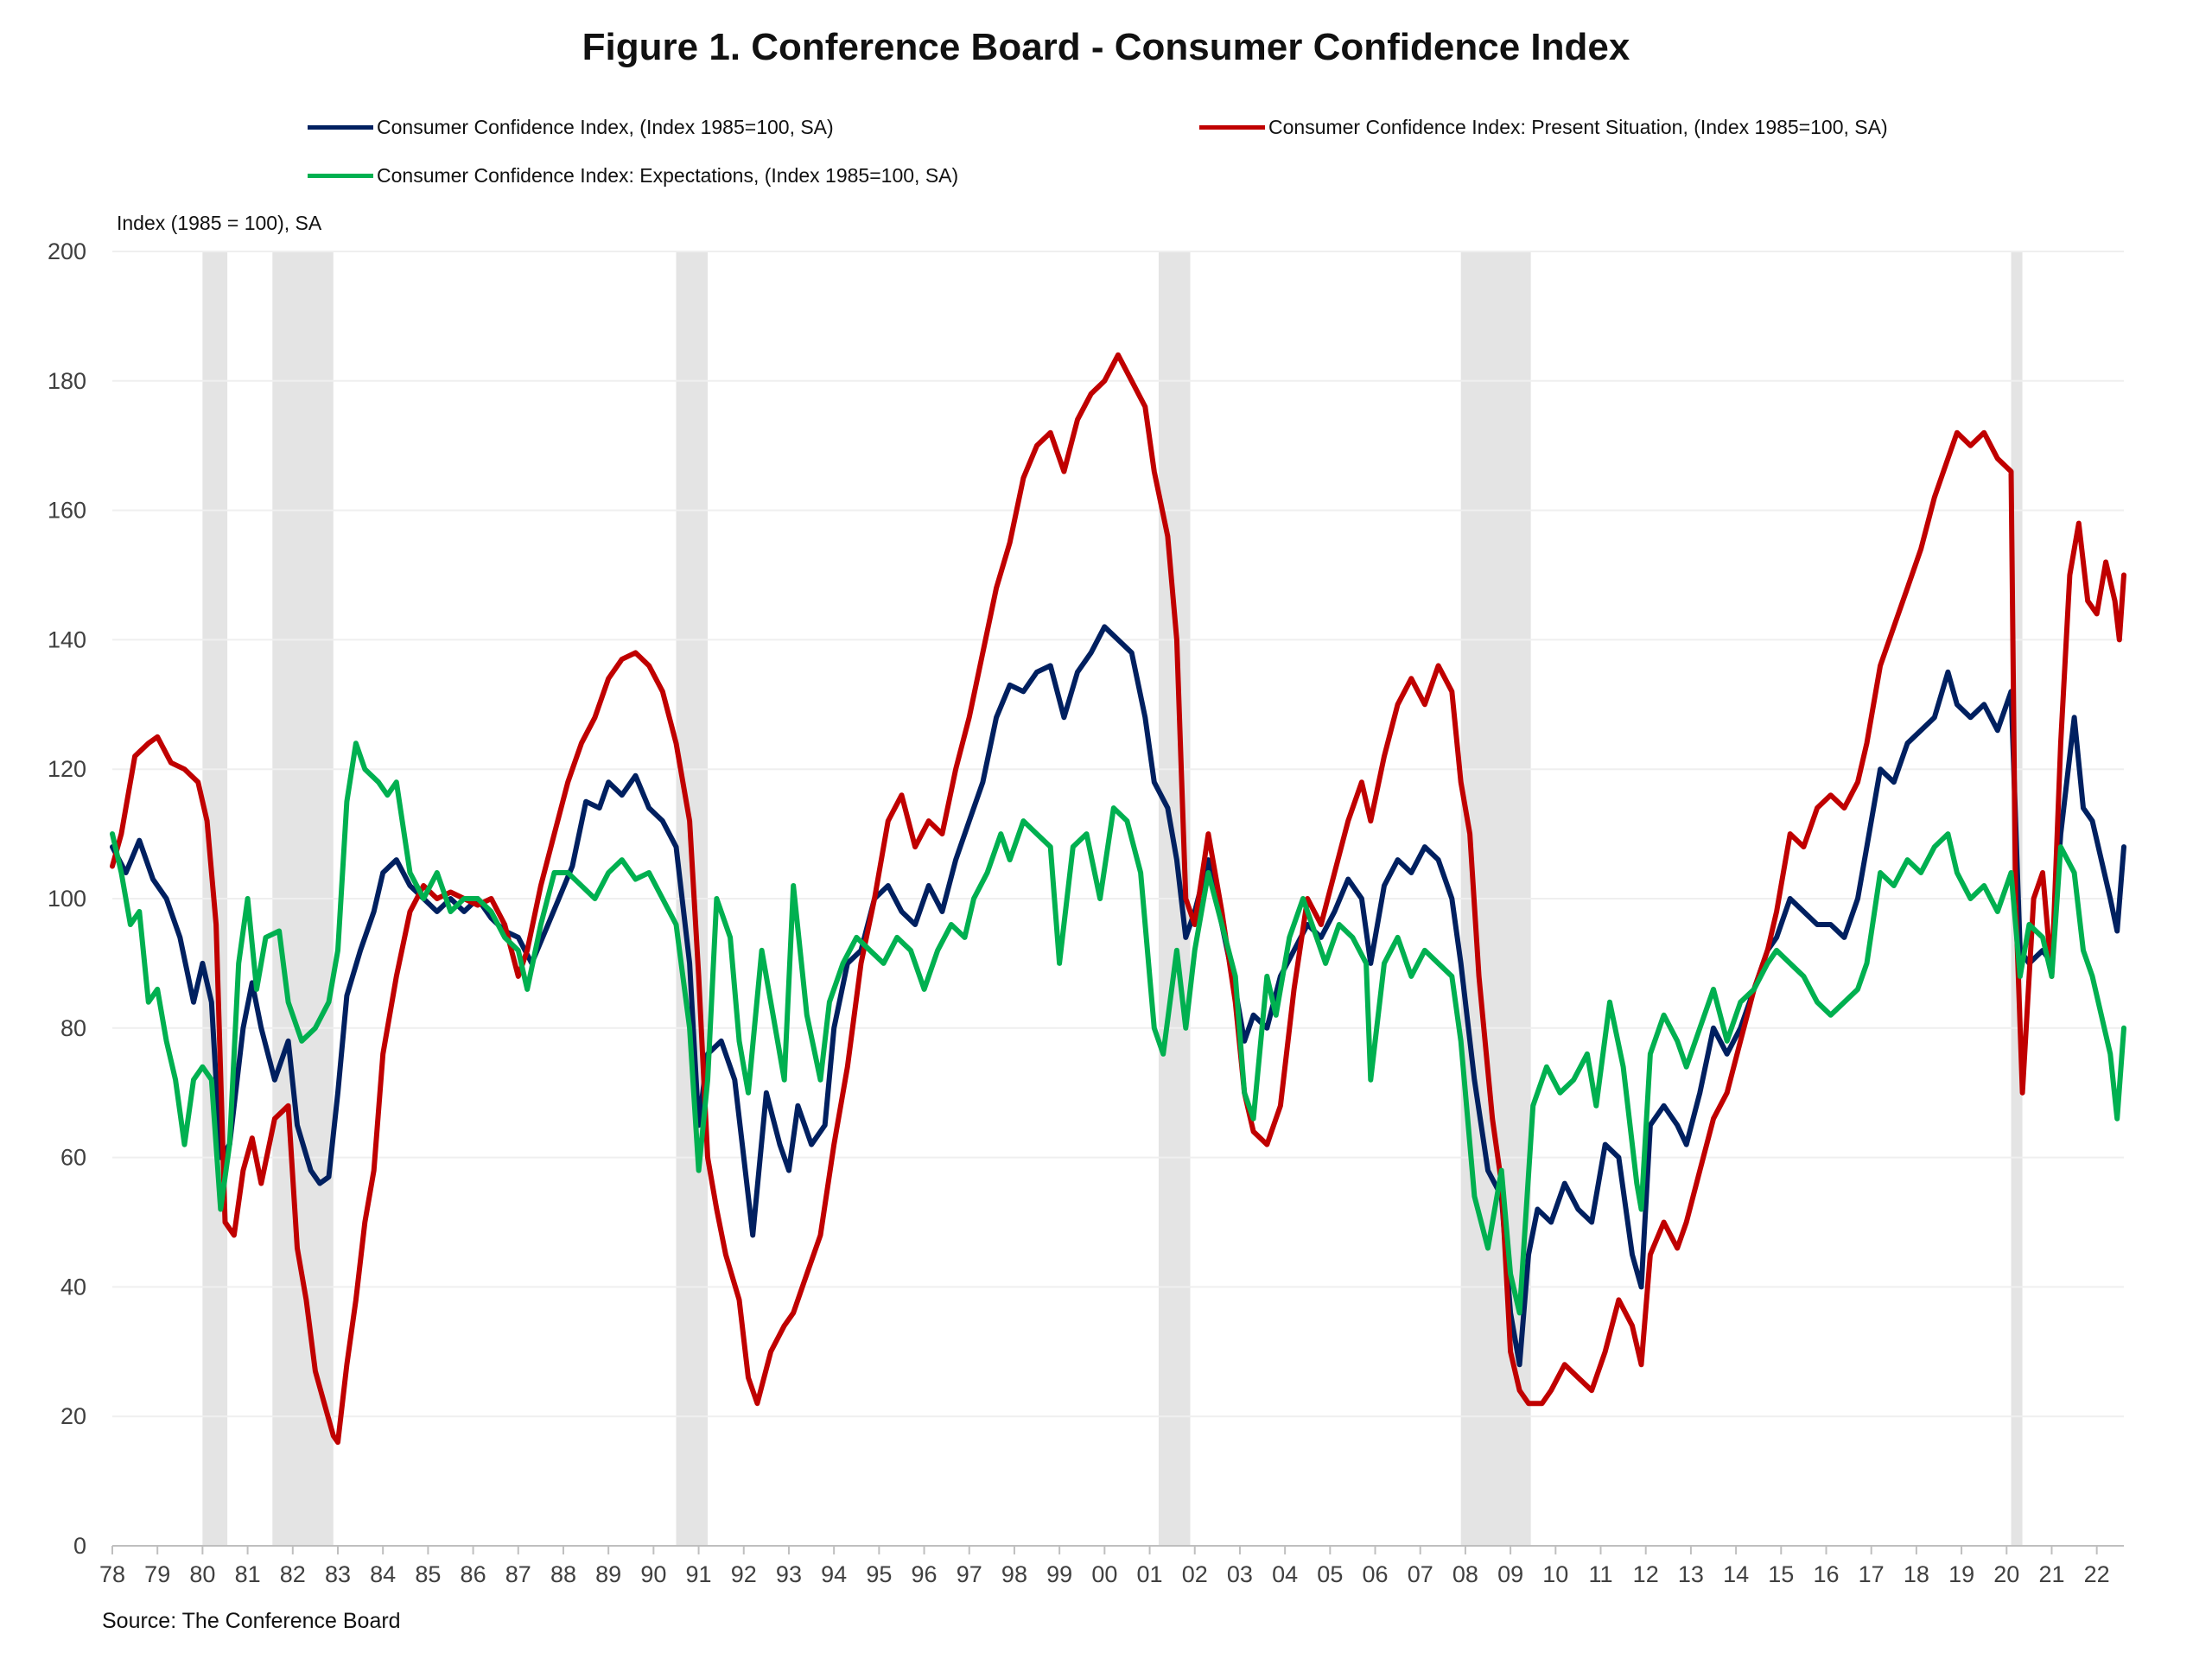 This screenshot has width=2212, height=1659. What do you see at coordinates (251, 1621) in the screenshot?
I see `source-note: Source: The Conference Board` at bounding box center [251, 1621].